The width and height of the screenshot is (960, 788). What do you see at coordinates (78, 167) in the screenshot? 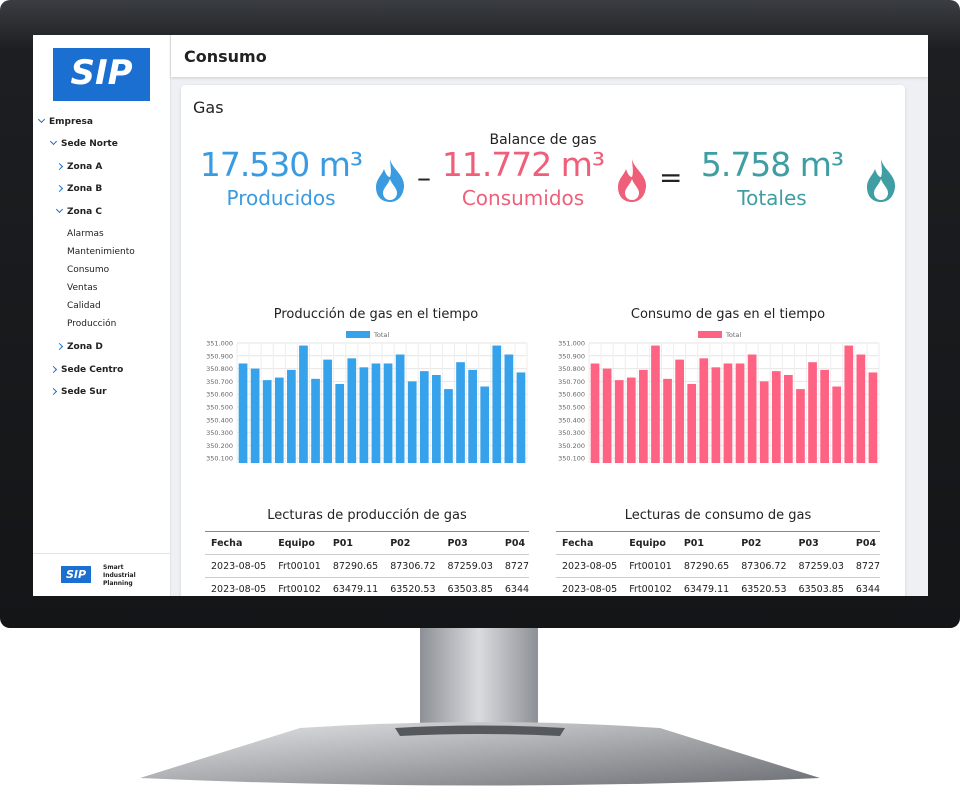
I see `tree-item: Zona A` at bounding box center [78, 167].